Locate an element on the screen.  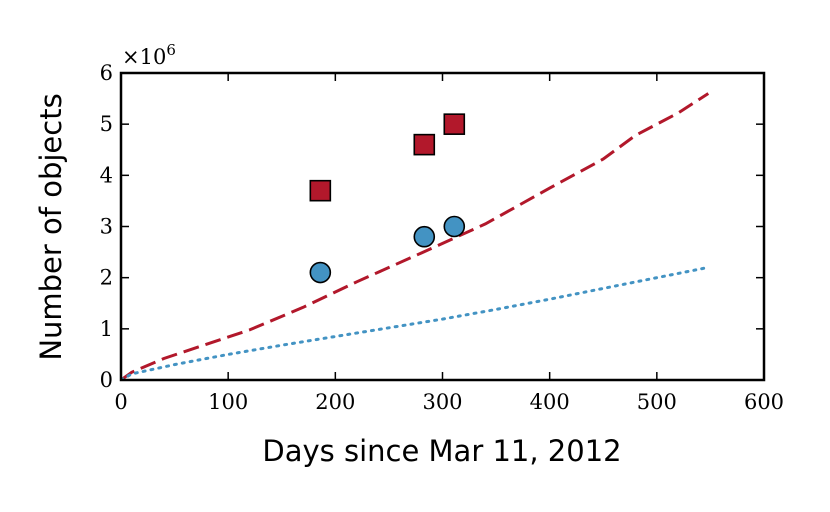
y-offset-base: ×10 is located at coordinates (144, 57).